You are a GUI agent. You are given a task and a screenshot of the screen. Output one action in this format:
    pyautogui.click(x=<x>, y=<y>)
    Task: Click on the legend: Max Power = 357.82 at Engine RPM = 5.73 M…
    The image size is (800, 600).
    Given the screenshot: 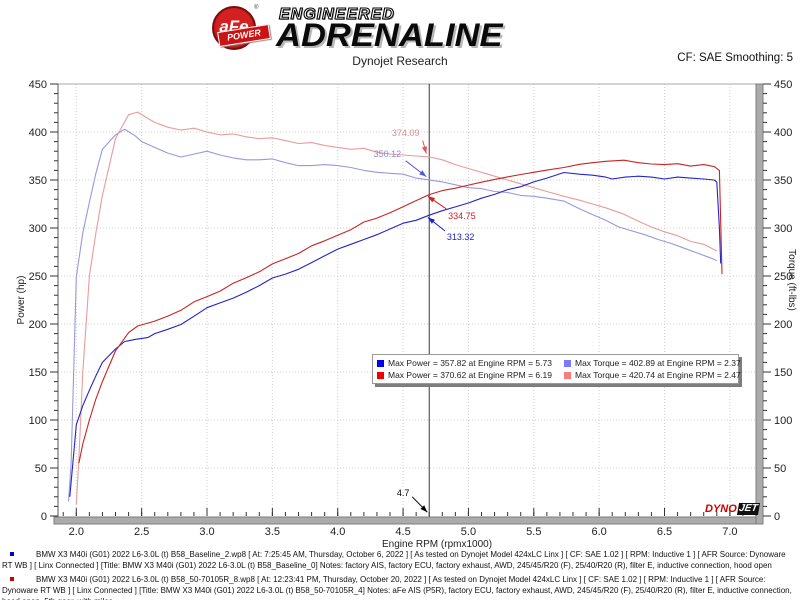 What is the action you would take?
    pyautogui.click(x=557, y=369)
    